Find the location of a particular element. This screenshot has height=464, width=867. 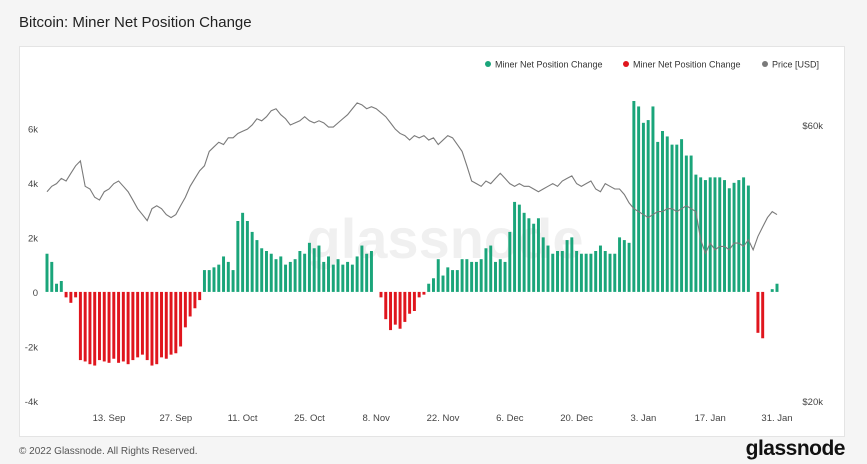

x-axis-tick-label: 31. Jan is located at coordinates (776, 418).